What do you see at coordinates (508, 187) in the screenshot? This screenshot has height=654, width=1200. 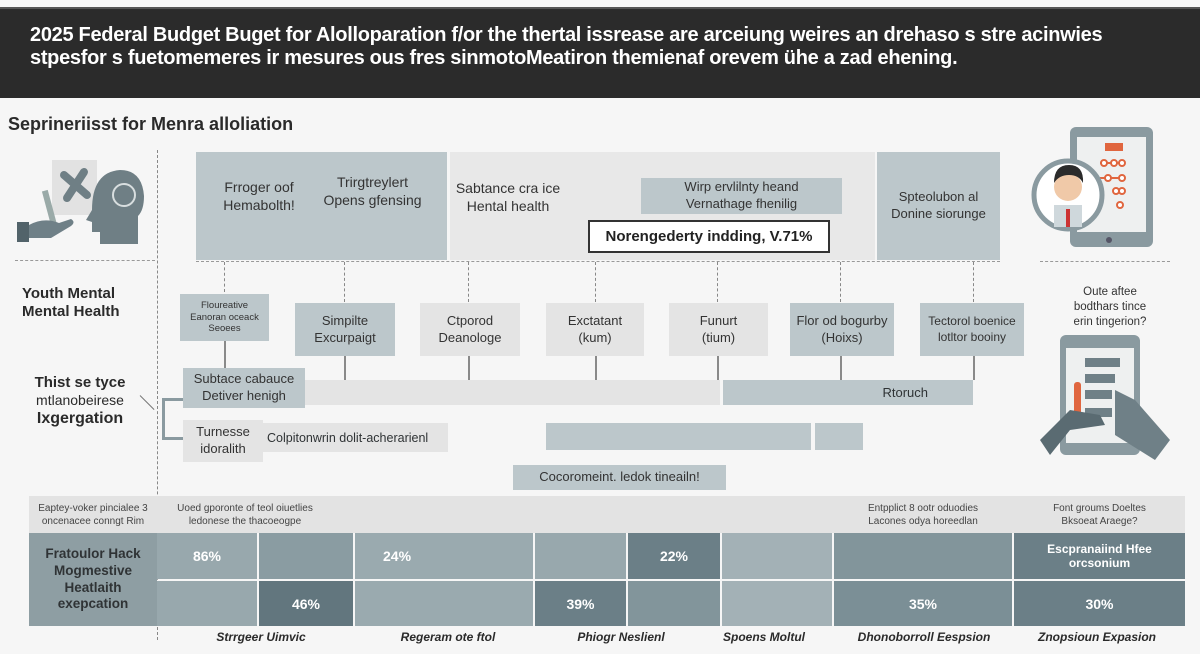 I see `text: Sabtance cra ice` at bounding box center [508, 187].